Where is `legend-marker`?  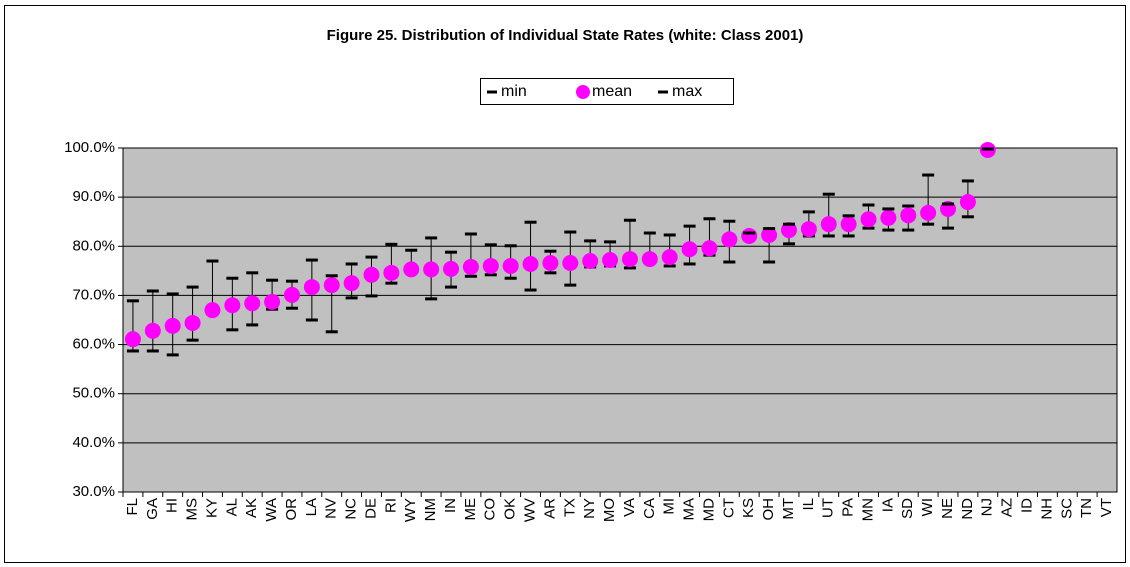 legend-marker is located at coordinates (583, 92).